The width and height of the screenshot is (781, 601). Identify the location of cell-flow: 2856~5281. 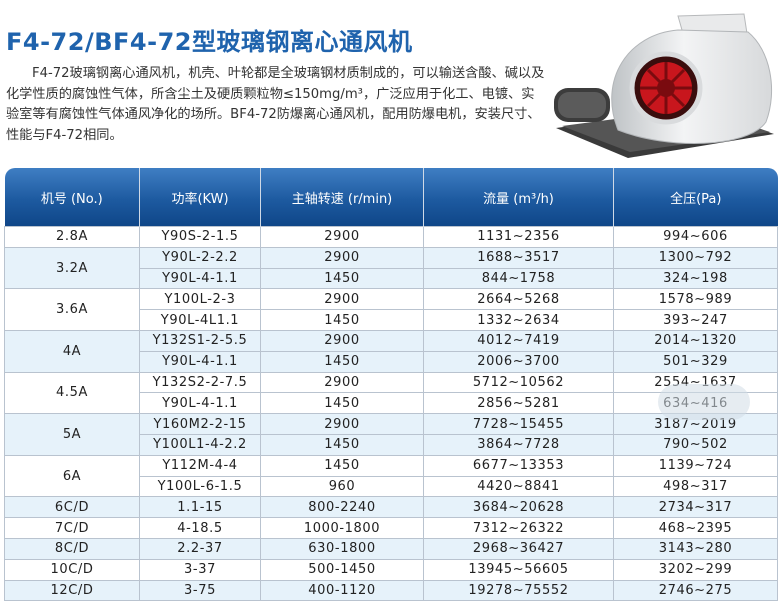
(518, 403).